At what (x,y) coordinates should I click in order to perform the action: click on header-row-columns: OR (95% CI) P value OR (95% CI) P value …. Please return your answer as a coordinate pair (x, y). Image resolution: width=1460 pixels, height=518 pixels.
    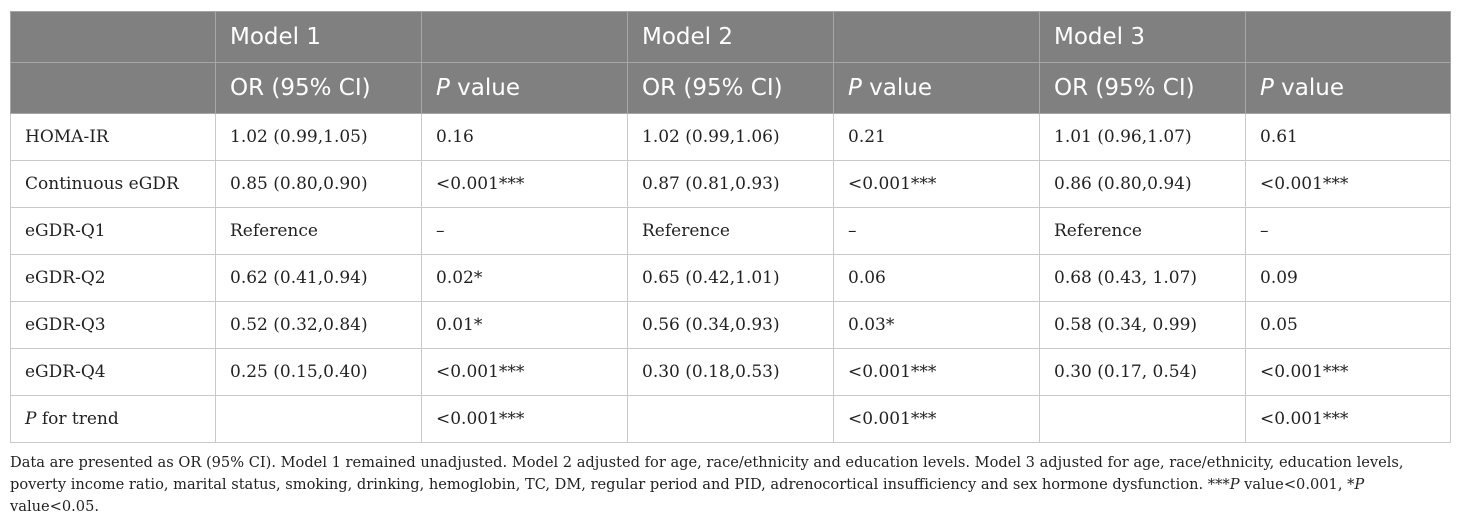
    Looking at the image, I should click on (730, 88).